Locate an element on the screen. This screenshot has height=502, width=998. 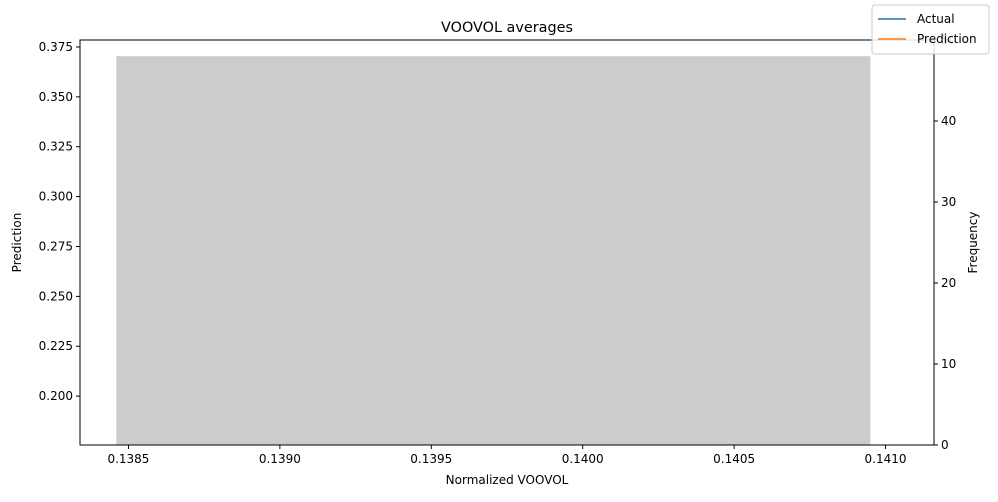
y-tick-label: 0.300 is located at coordinates (56, 197).